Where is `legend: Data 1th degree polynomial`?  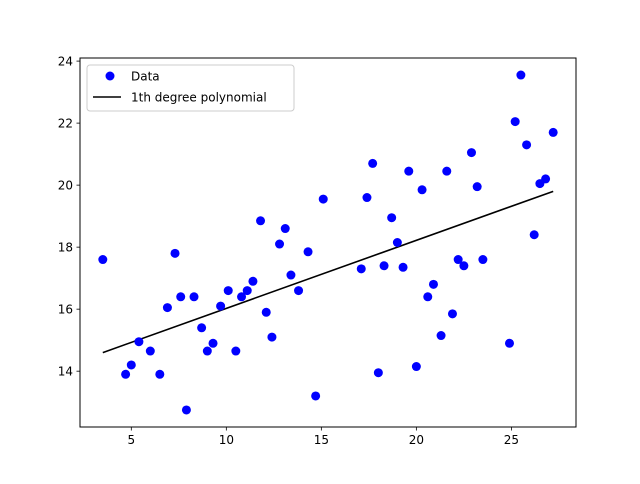 legend: Data 1th degree polynomial is located at coordinates (190, 88).